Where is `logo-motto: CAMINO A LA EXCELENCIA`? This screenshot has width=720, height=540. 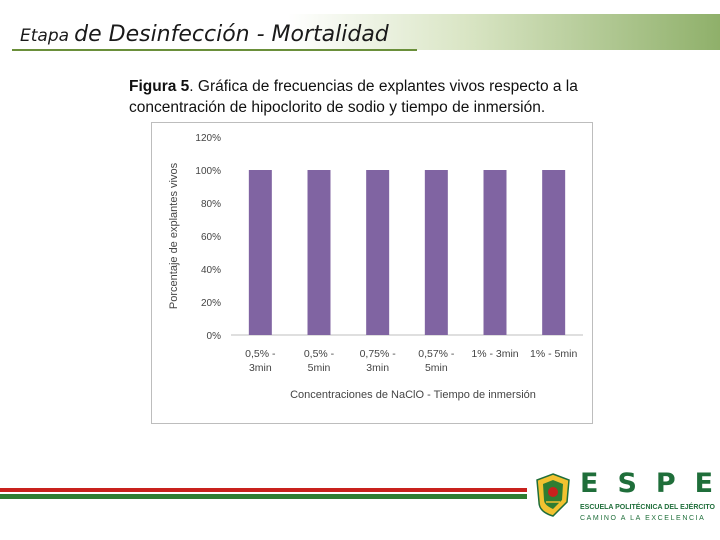
logo-motto: CAMINO A LA EXCELENCIA is located at coordinates (643, 518).